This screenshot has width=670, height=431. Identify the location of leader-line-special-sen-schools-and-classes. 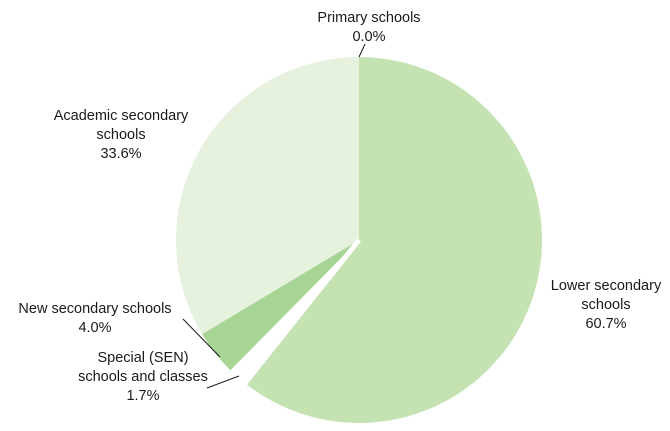
(223, 382).